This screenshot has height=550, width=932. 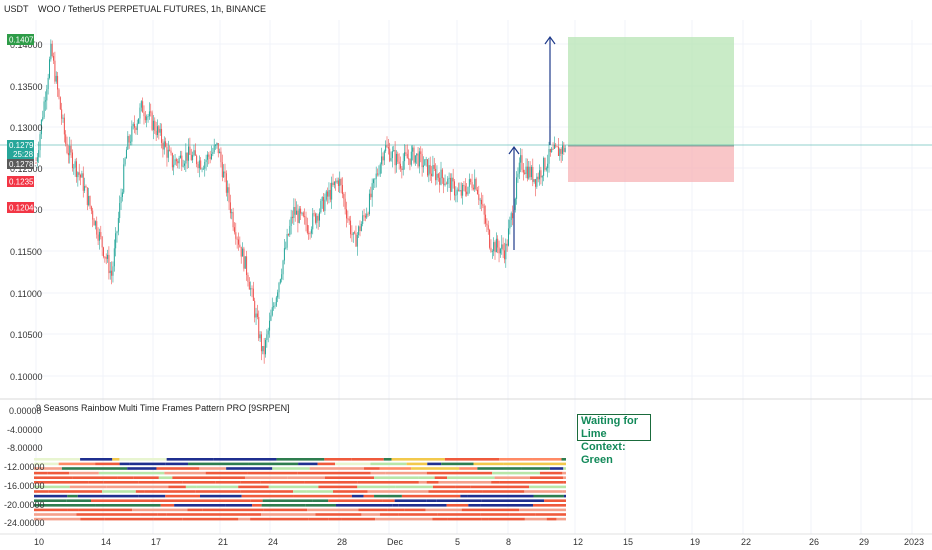 What do you see at coordinates (273, 542) in the screenshot?
I see `time-label: 24` at bounding box center [273, 542].